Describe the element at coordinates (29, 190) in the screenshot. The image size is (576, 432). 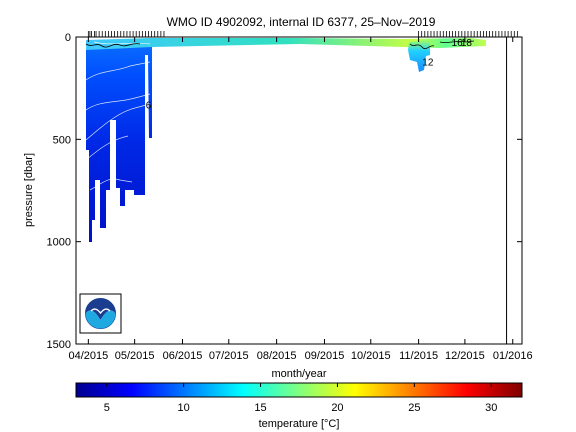
I see `y-axis-label: pressure [dbar]` at that location.